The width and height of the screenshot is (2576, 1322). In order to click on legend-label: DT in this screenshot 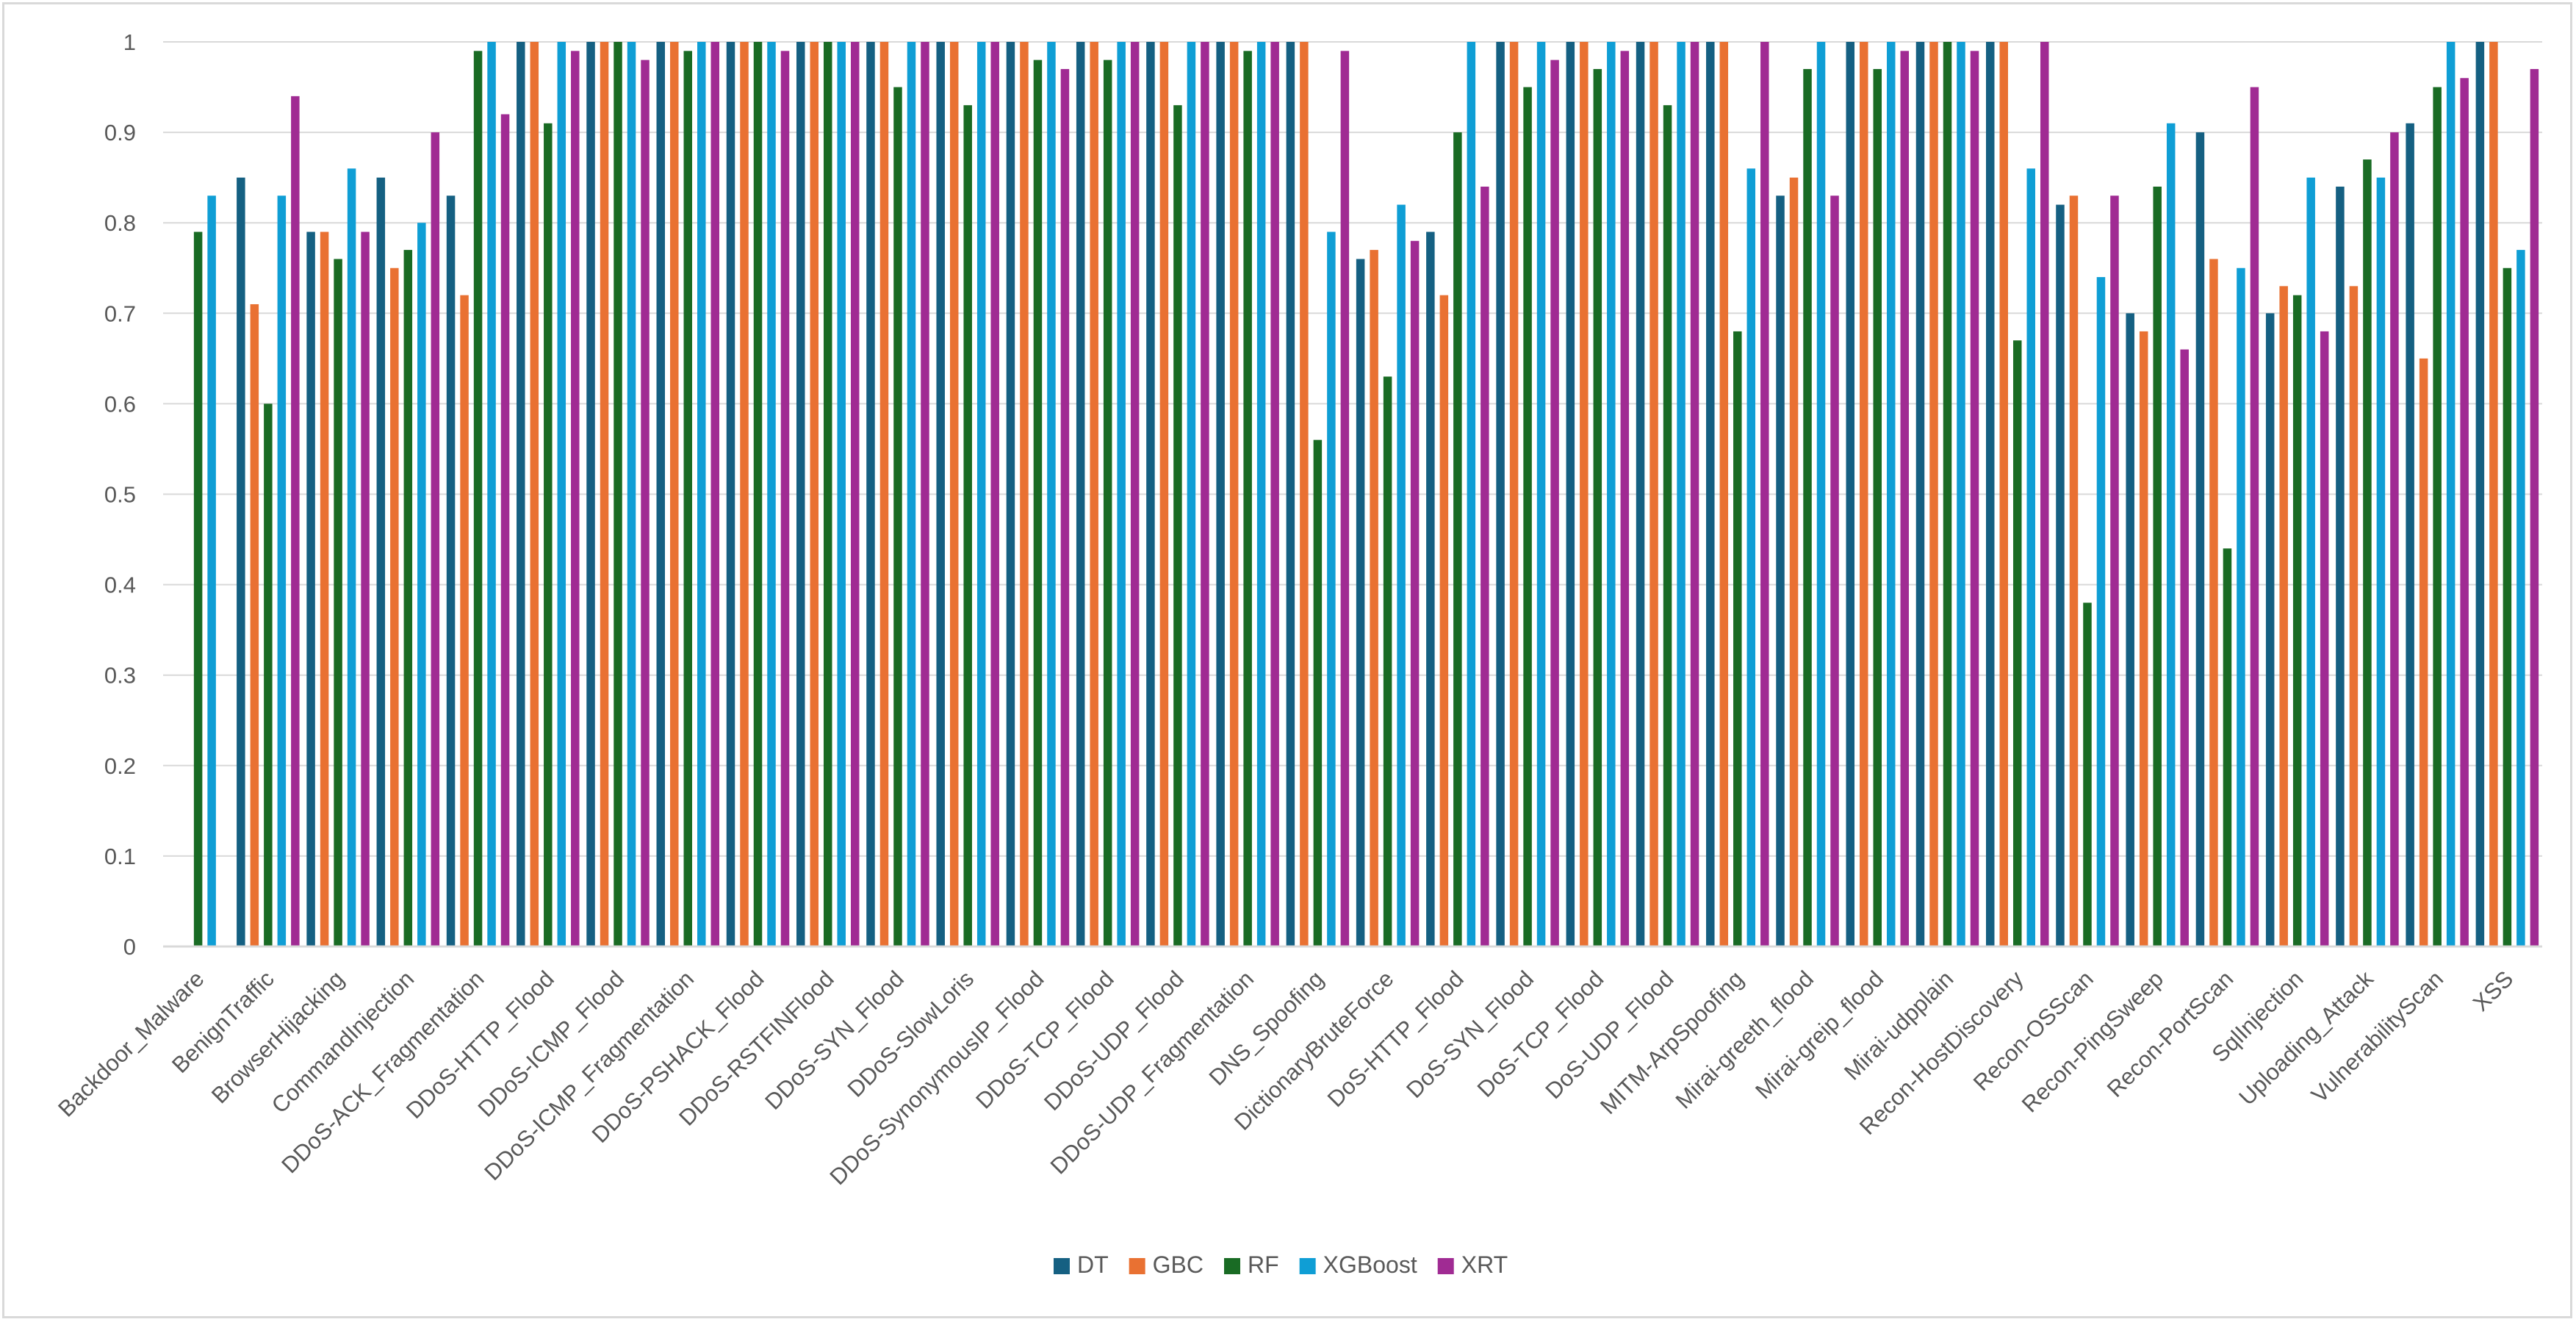, I will do `click(1093, 1264)`.